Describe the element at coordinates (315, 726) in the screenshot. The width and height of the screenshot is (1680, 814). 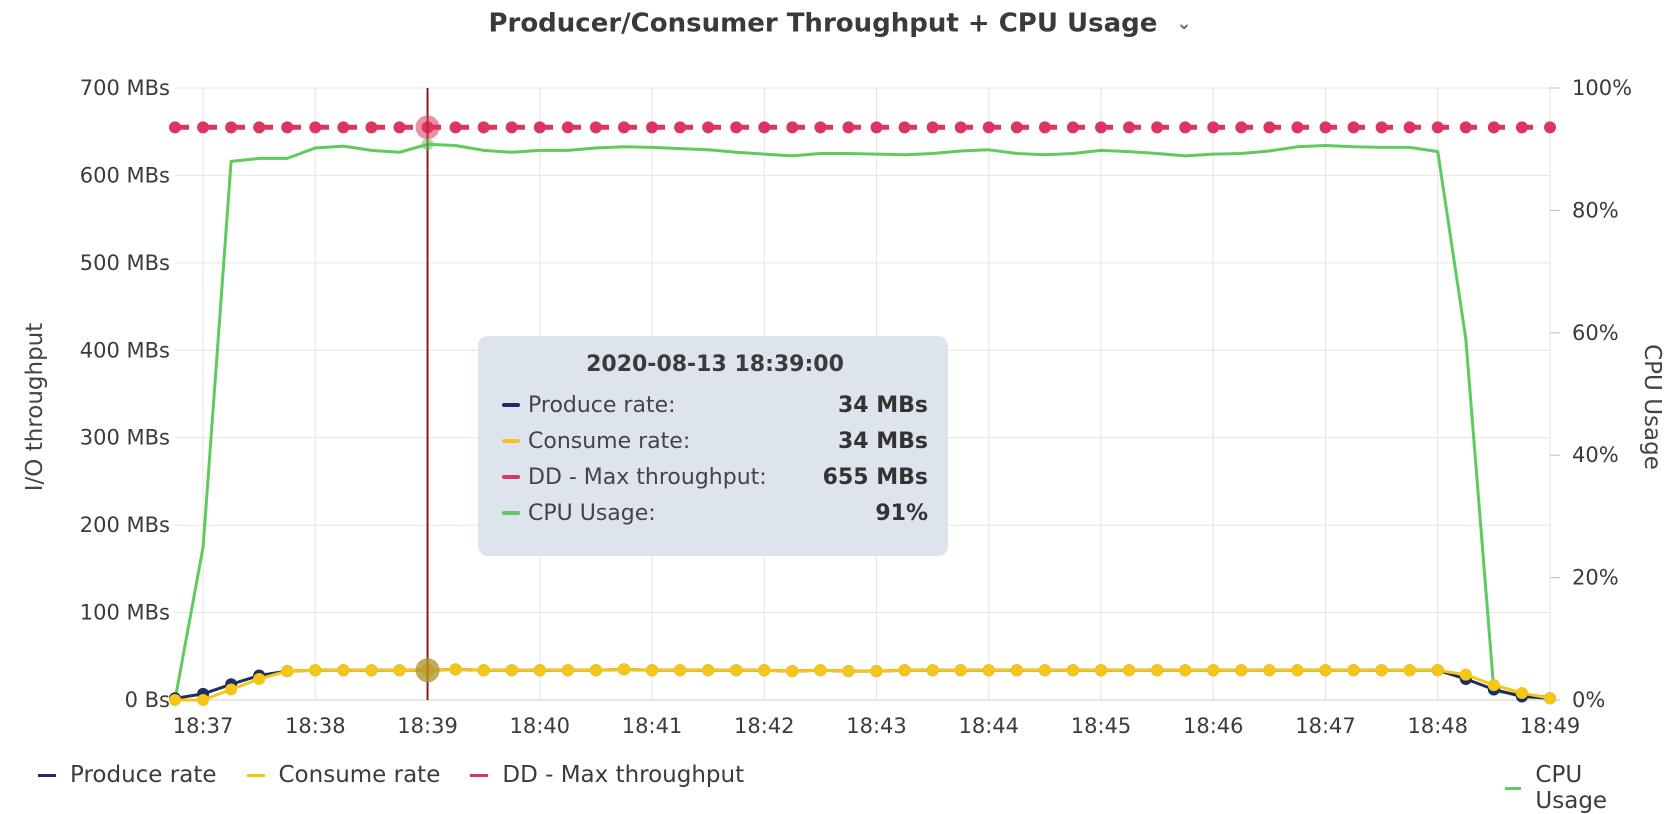
I see `x-tick-label: 18:38` at that location.